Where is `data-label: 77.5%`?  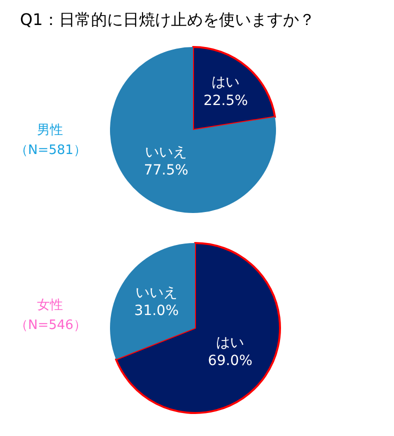
data-label: 77.5% is located at coordinates (166, 170).